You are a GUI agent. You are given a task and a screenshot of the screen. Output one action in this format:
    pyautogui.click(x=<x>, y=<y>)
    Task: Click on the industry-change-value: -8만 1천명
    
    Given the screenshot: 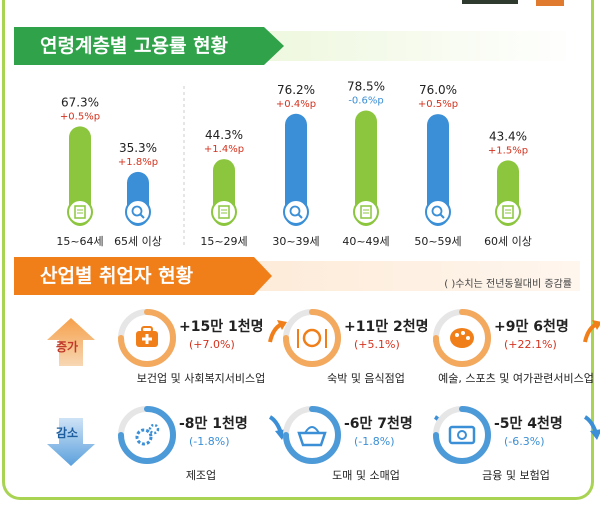 What is the action you would take?
    pyautogui.click(x=213, y=424)
    